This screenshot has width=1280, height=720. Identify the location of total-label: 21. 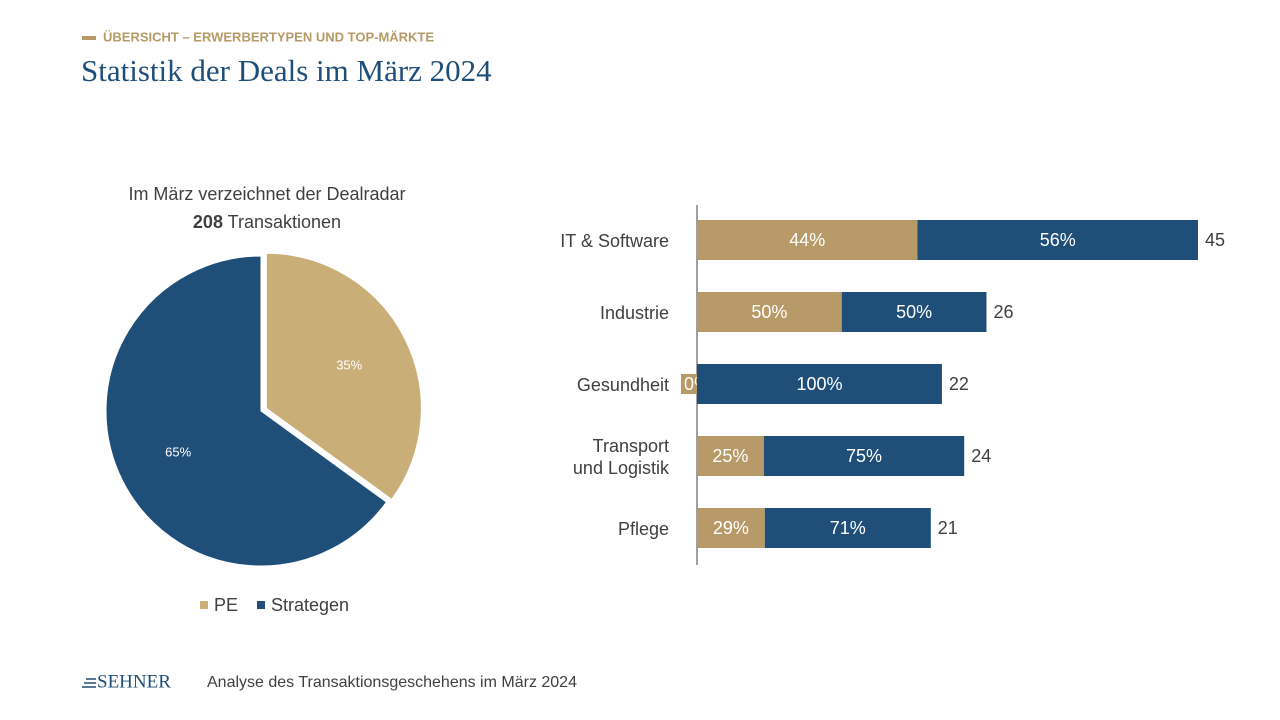
(948, 528).